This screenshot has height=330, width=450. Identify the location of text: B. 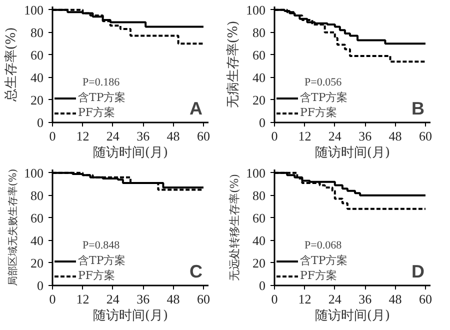
(418, 108).